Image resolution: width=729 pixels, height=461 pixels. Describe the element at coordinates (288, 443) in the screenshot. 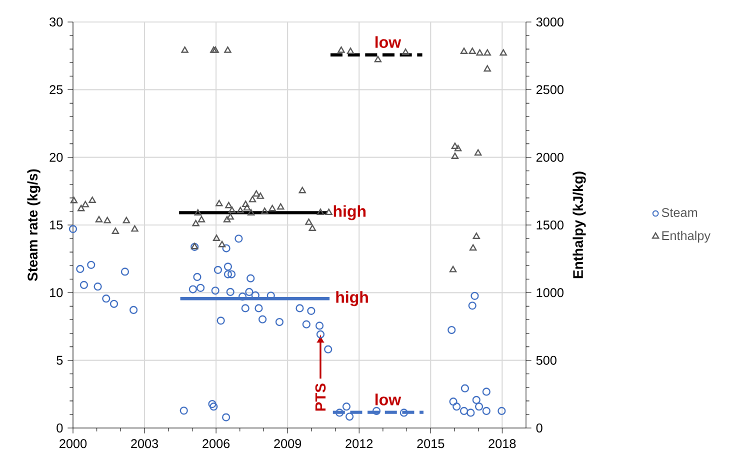

I see `x-tick-label: 2009` at that location.